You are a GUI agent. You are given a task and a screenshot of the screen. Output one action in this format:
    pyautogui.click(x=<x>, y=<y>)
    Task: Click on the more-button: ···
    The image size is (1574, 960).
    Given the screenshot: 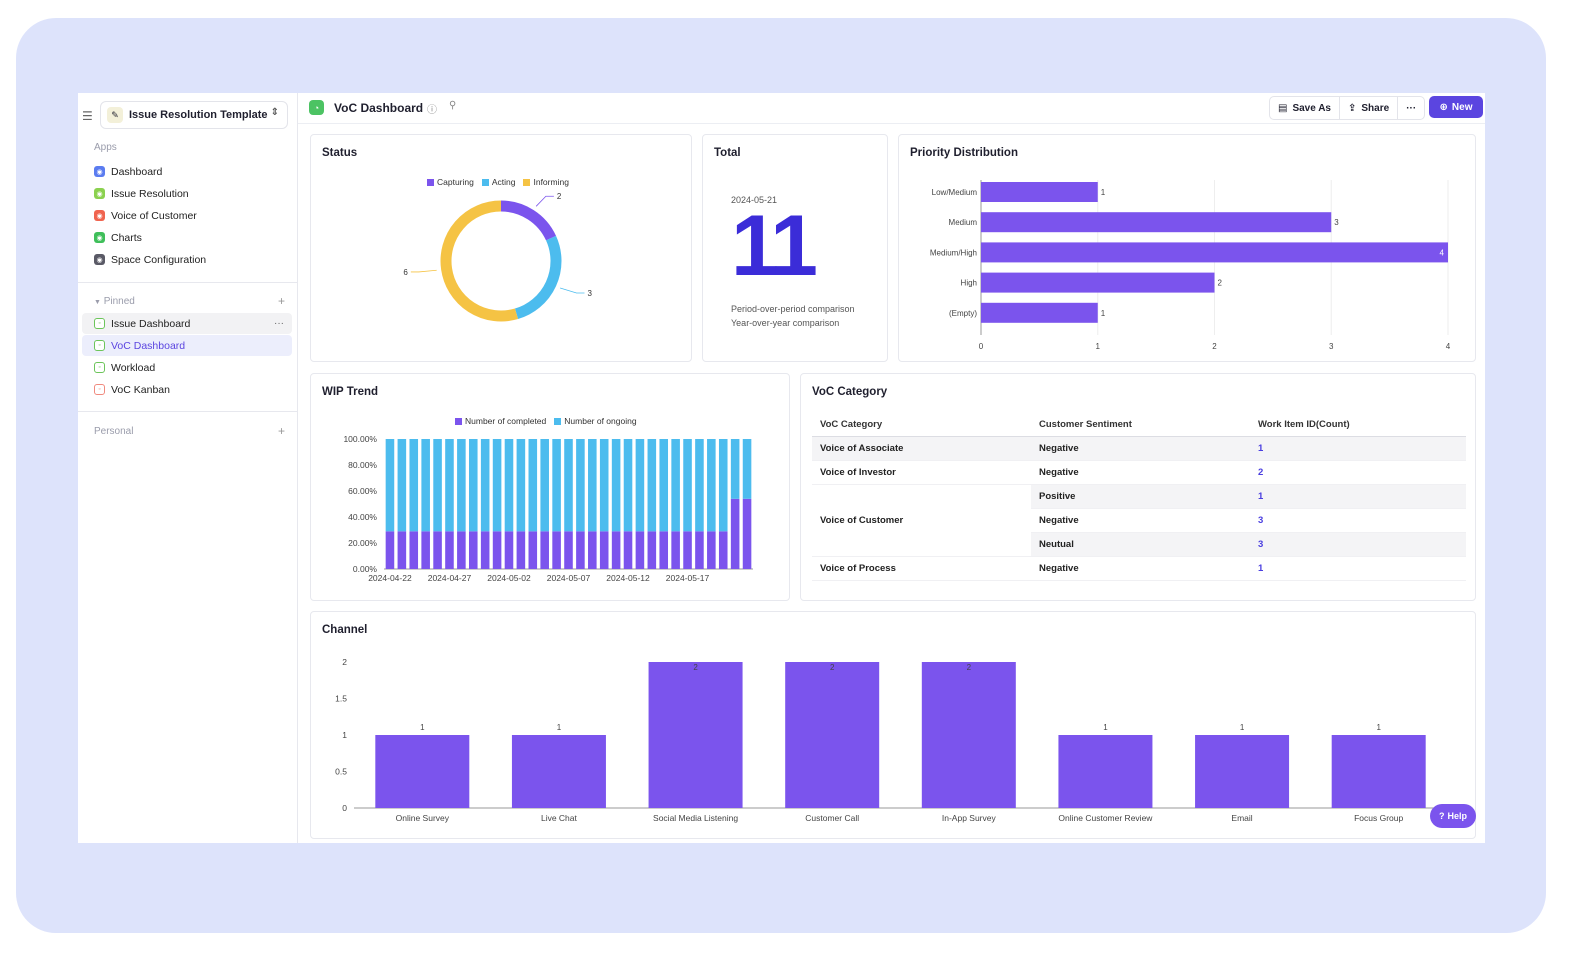 What is the action you would take?
    pyautogui.click(x=1411, y=108)
    